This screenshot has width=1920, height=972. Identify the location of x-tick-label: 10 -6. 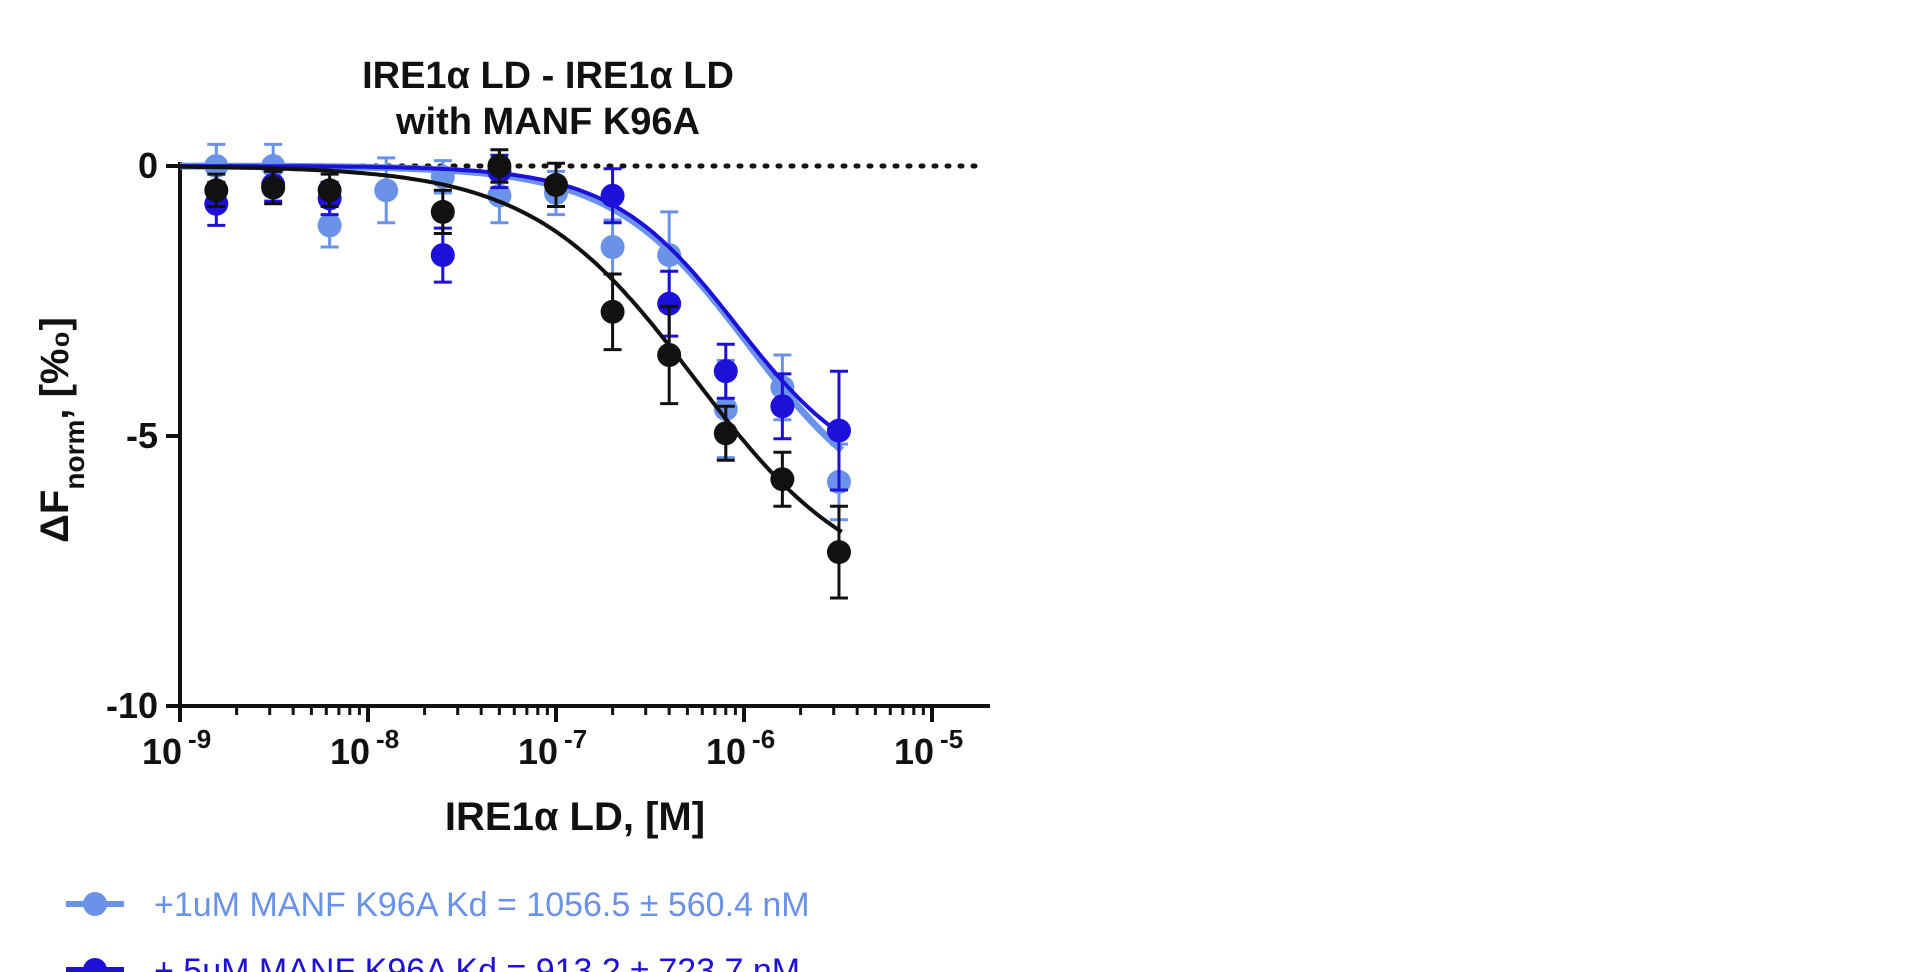
(740, 748).